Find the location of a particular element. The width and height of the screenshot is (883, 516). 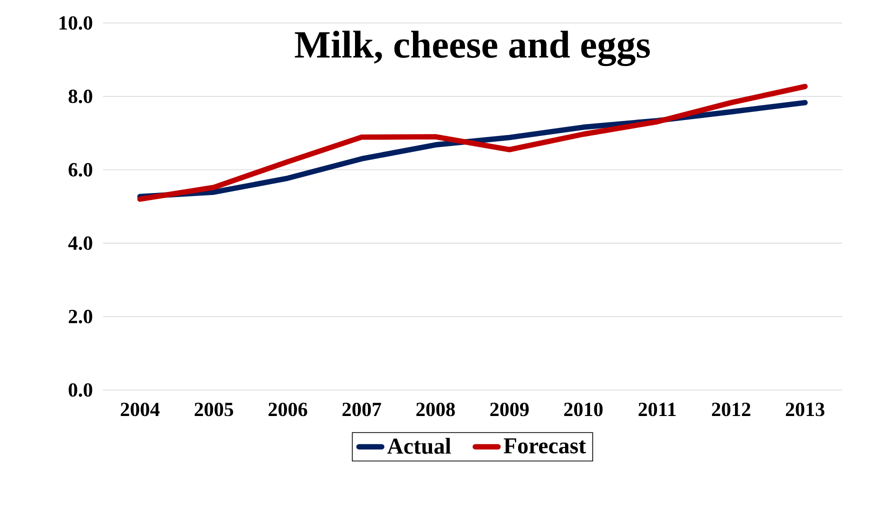

x-tick-label: 2006 is located at coordinates (288, 409).